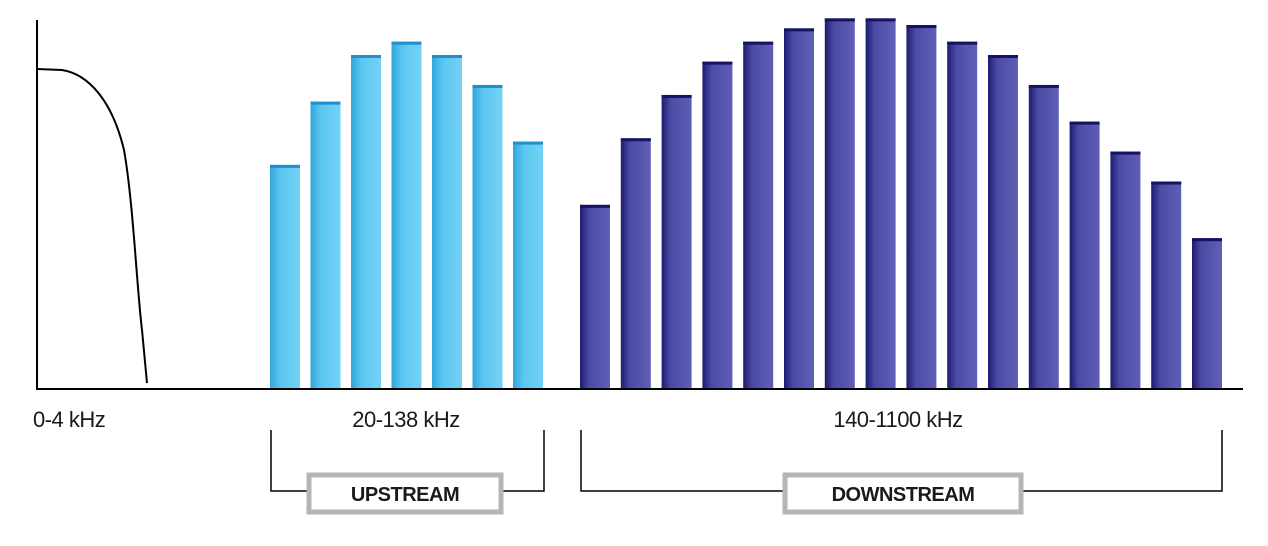 The image size is (1268, 546). What do you see at coordinates (92, 226) in the screenshot?
I see `voice-band-curve` at bounding box center [92, 226].